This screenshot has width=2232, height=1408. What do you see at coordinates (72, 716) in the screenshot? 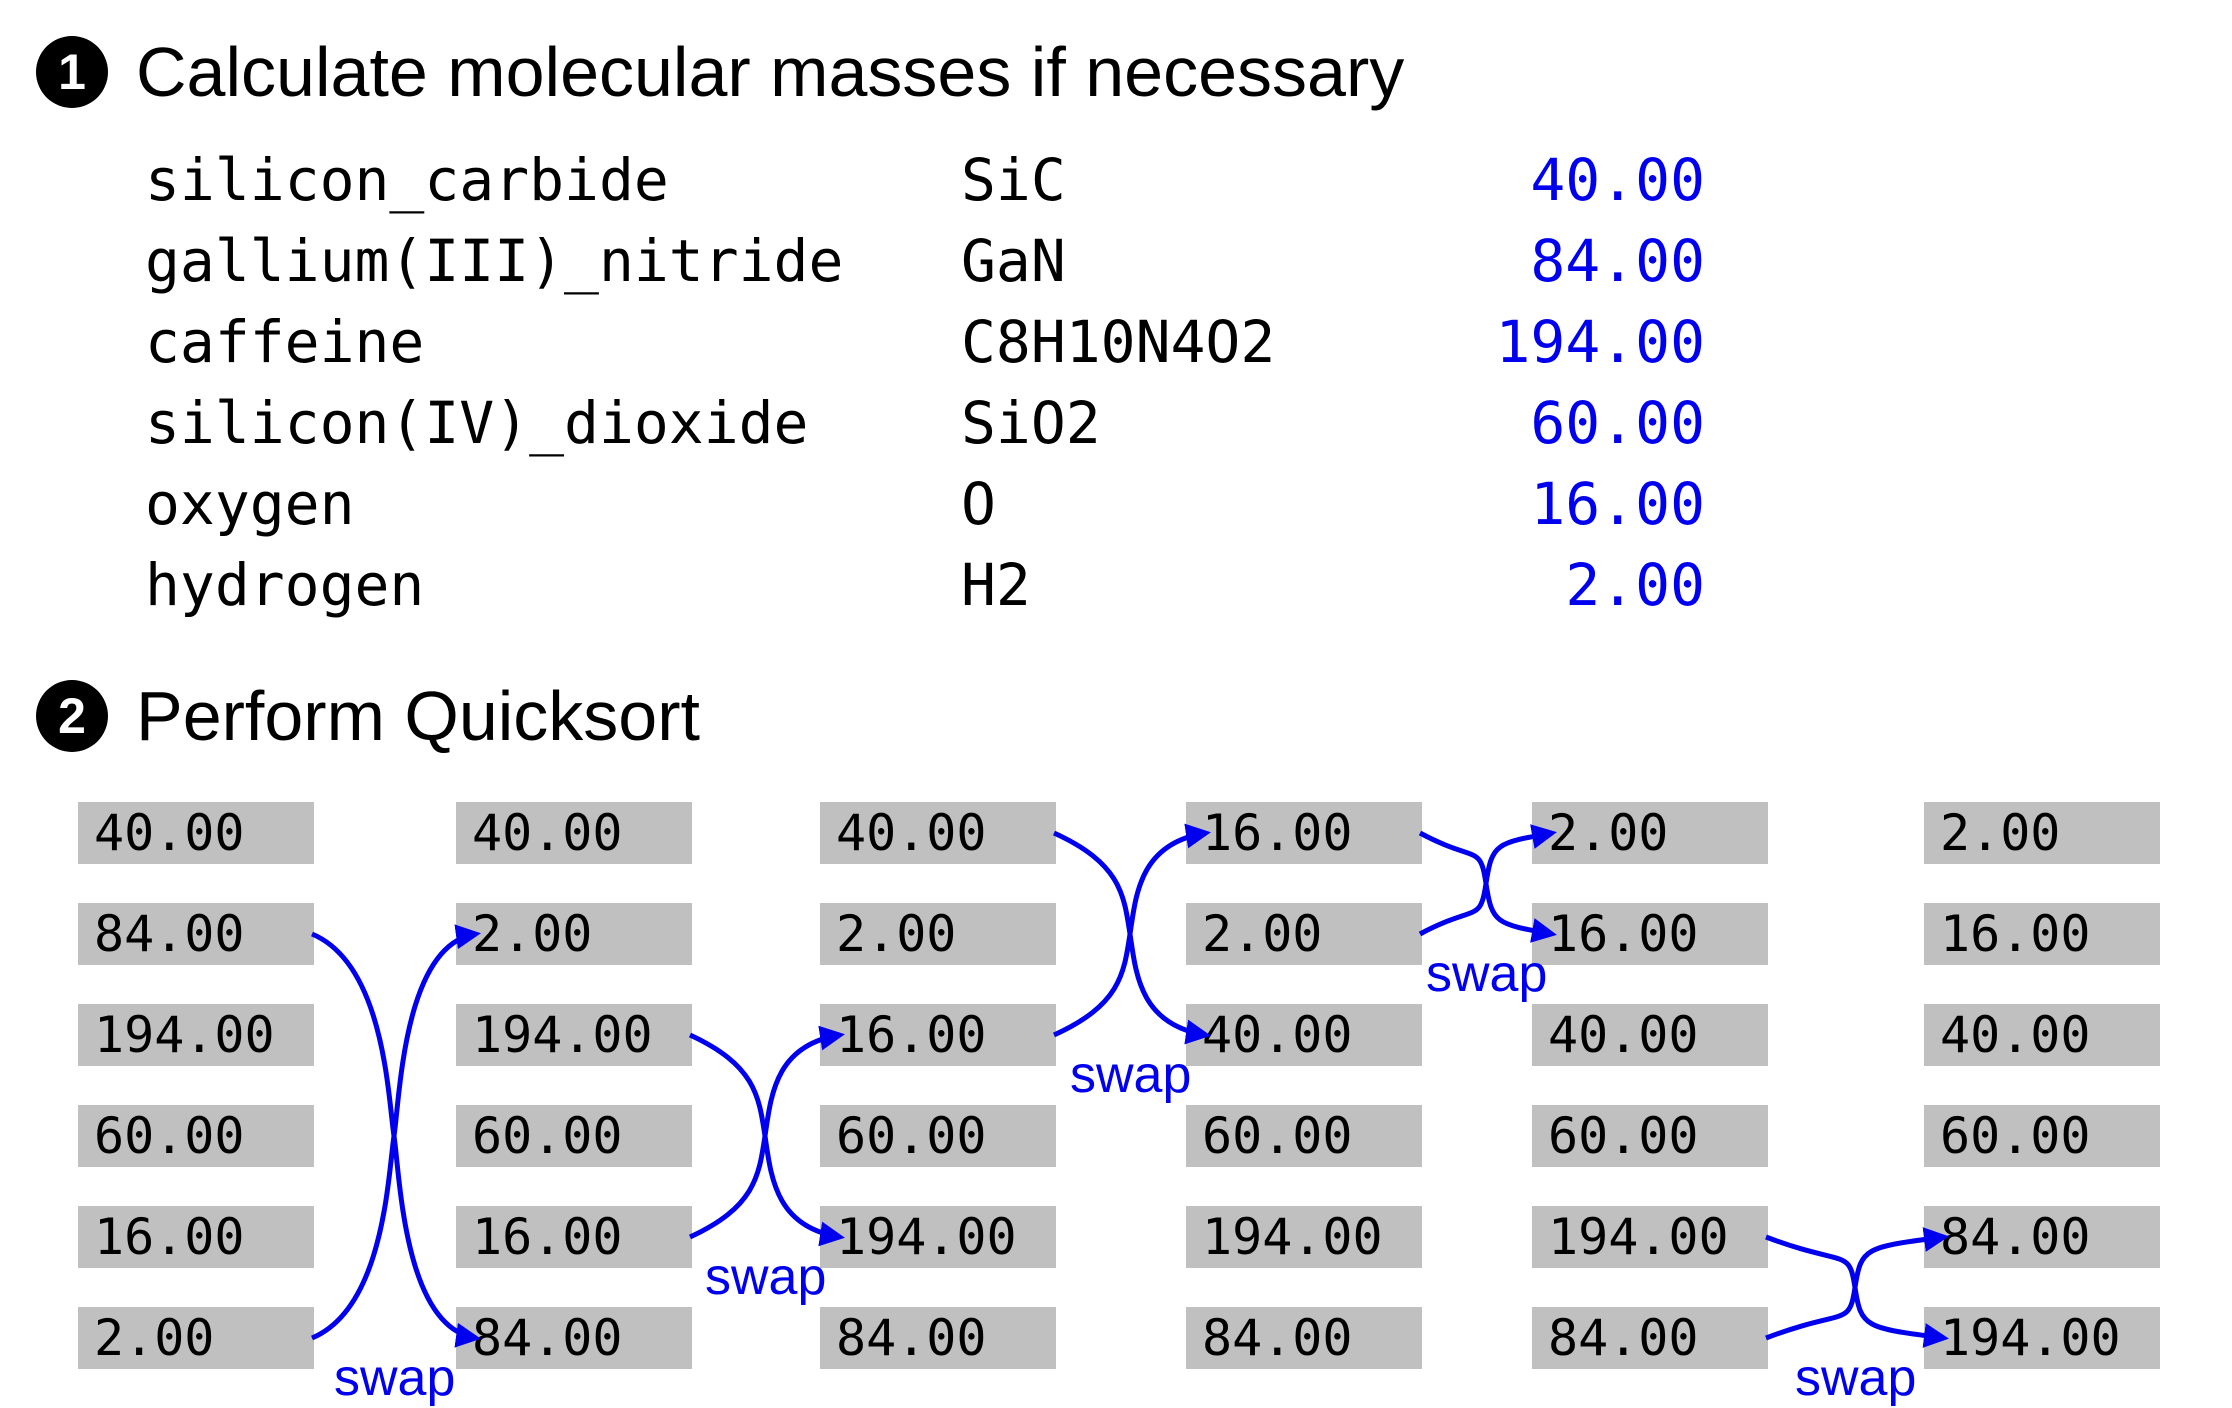
I see `step-2-badge: 2` at bounding box center [72, 716].